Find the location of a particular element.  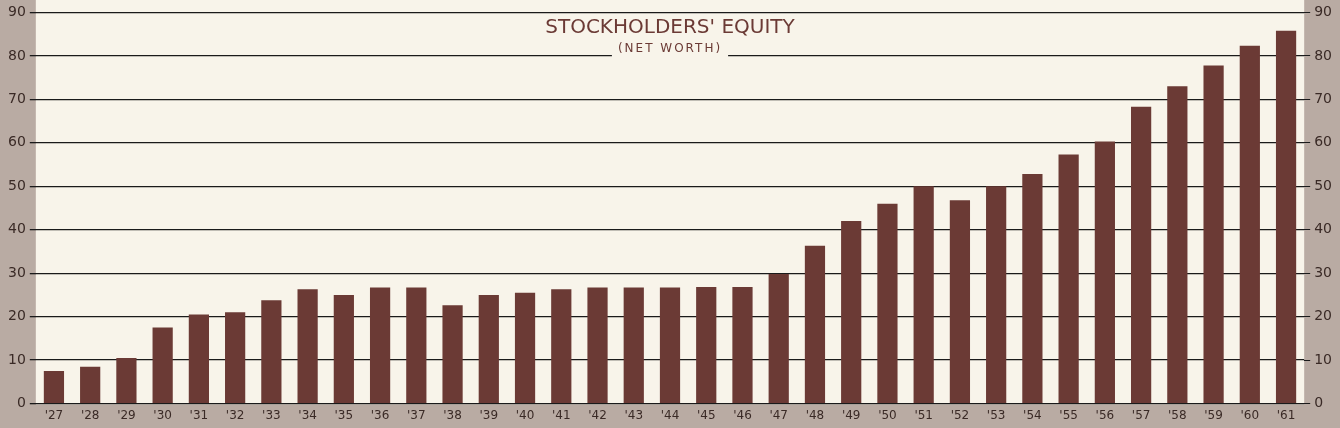

y2-tick-label: 0 is located at coordinates (21, 402).